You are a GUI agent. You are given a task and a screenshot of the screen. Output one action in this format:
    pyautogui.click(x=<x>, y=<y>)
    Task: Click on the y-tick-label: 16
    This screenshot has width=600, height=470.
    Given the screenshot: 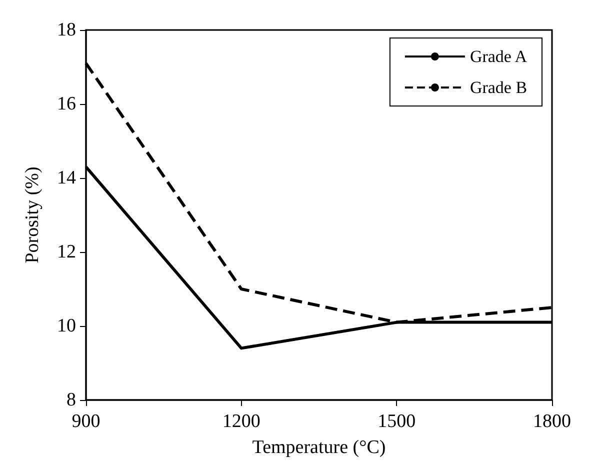 What is the action you would take?
    pyautogui.click(x=66, y=104)
    